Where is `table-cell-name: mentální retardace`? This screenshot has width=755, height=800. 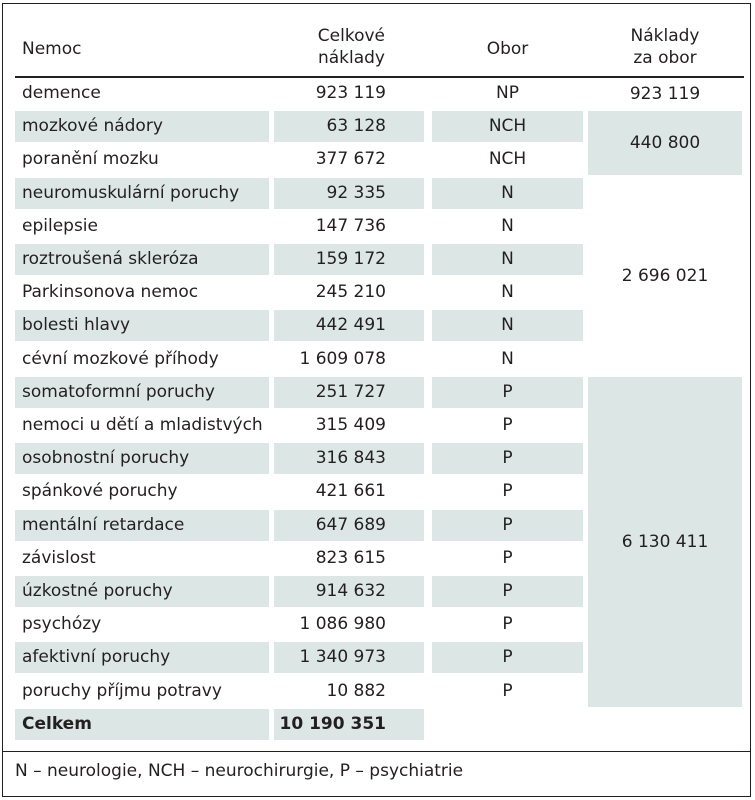 table-cell-name: mentální retardace is located at coordinates (142, 525).